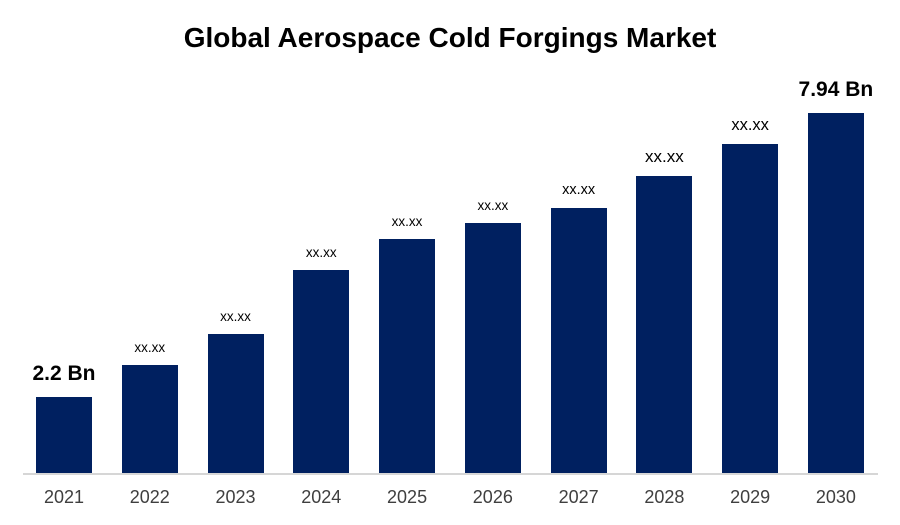 The width and height of the screenshot is (900, 525). Describe the element at coordinates (664, 497) in the screenshot. I see `x-axis-label: 2028` at that location.